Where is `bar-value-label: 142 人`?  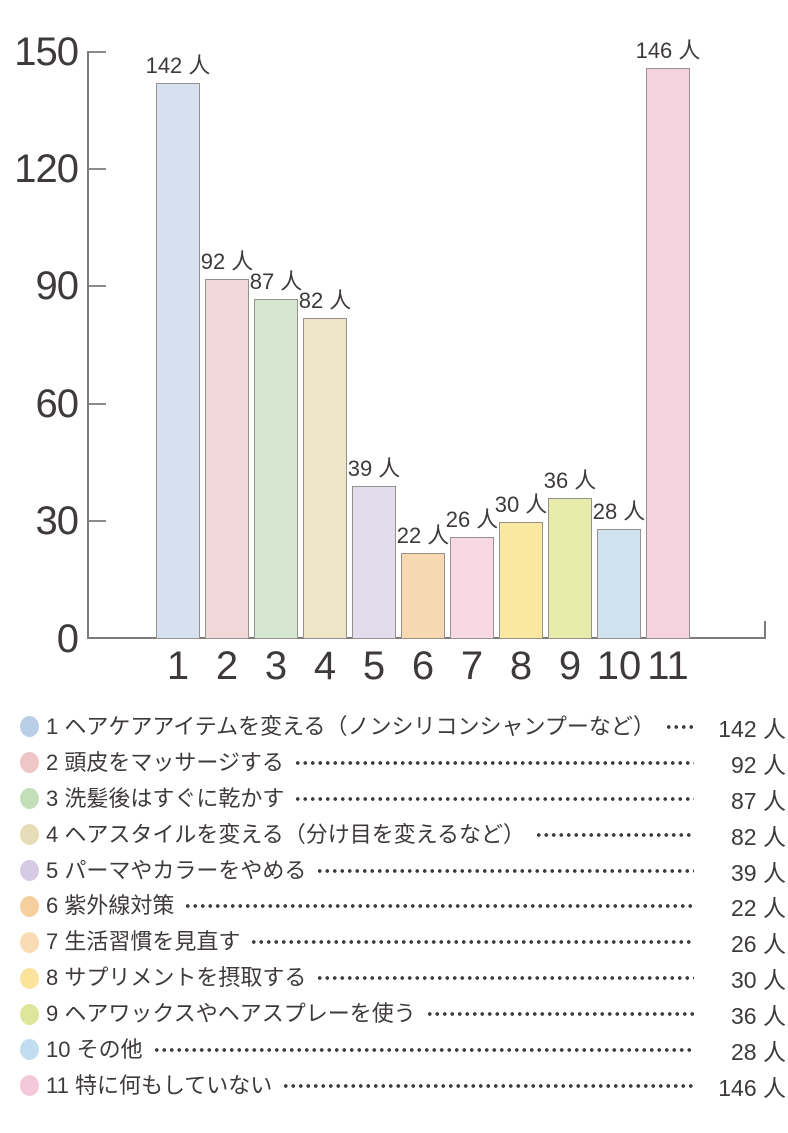 bar-value-label: 142 人 is located at coordinates (178, 65).